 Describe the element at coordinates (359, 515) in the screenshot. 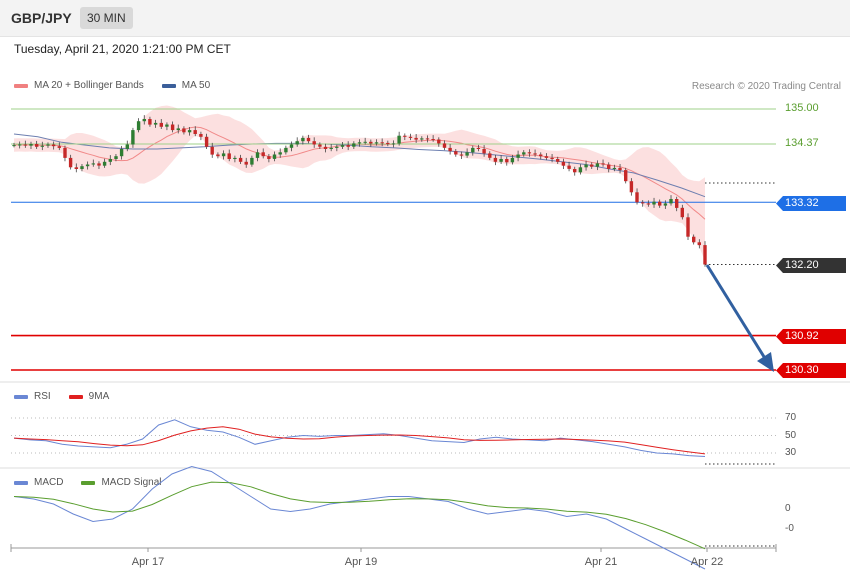

I see `macd-signal-line` at that location.